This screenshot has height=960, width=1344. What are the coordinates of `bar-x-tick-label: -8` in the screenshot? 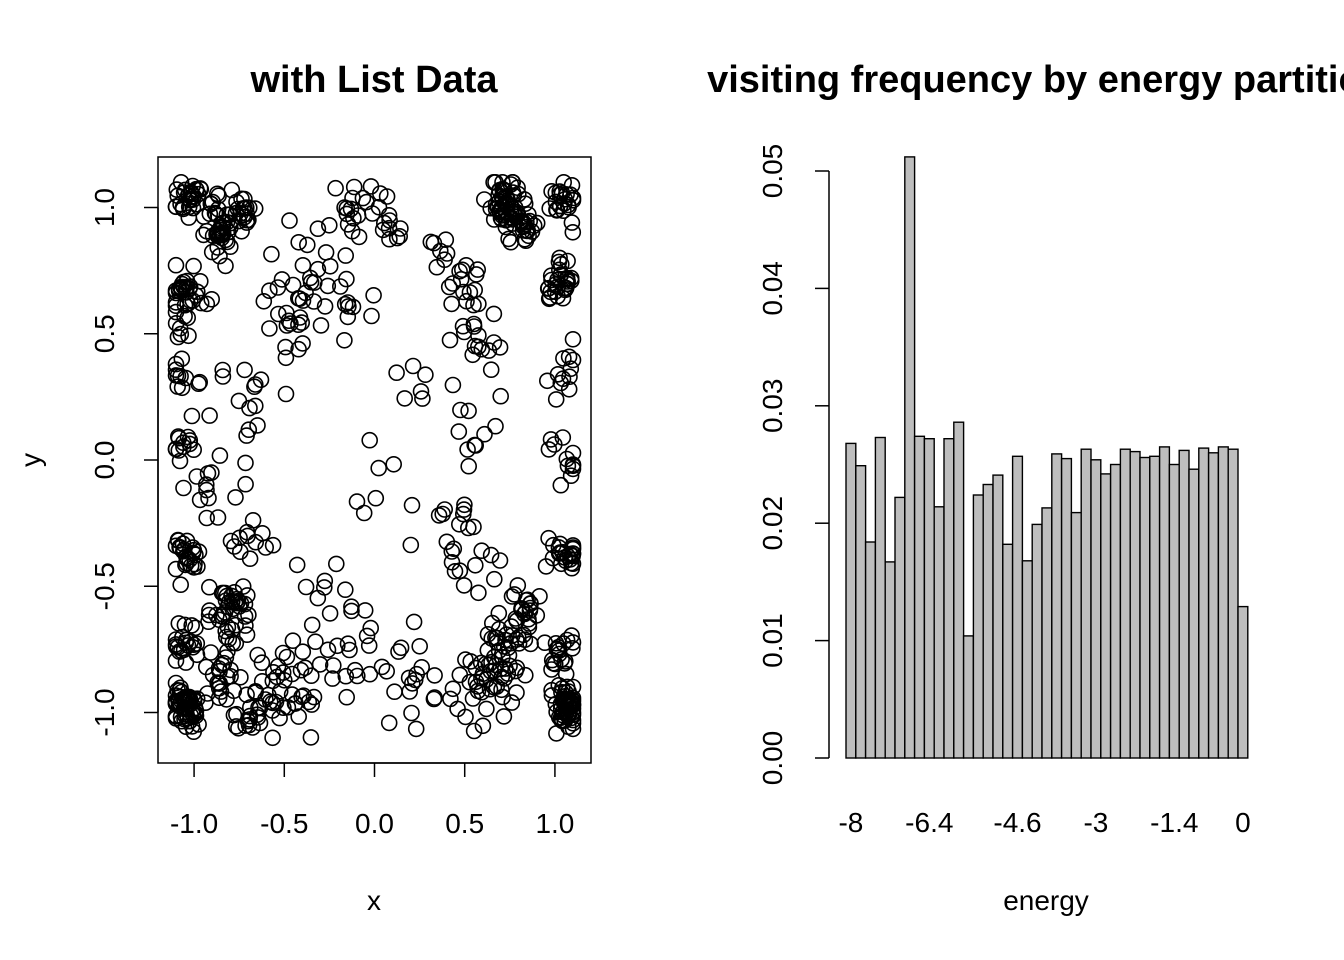 It's located at (850, 822).